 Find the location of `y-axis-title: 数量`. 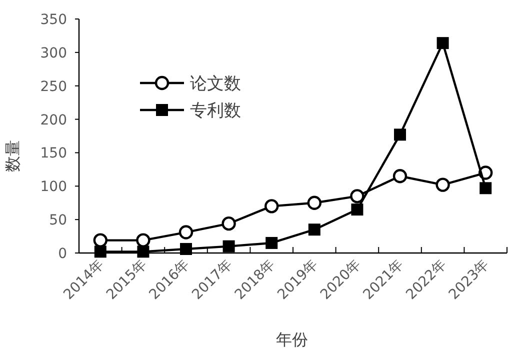

y-axis-title: 数量 is located at coordinates (12, 156).